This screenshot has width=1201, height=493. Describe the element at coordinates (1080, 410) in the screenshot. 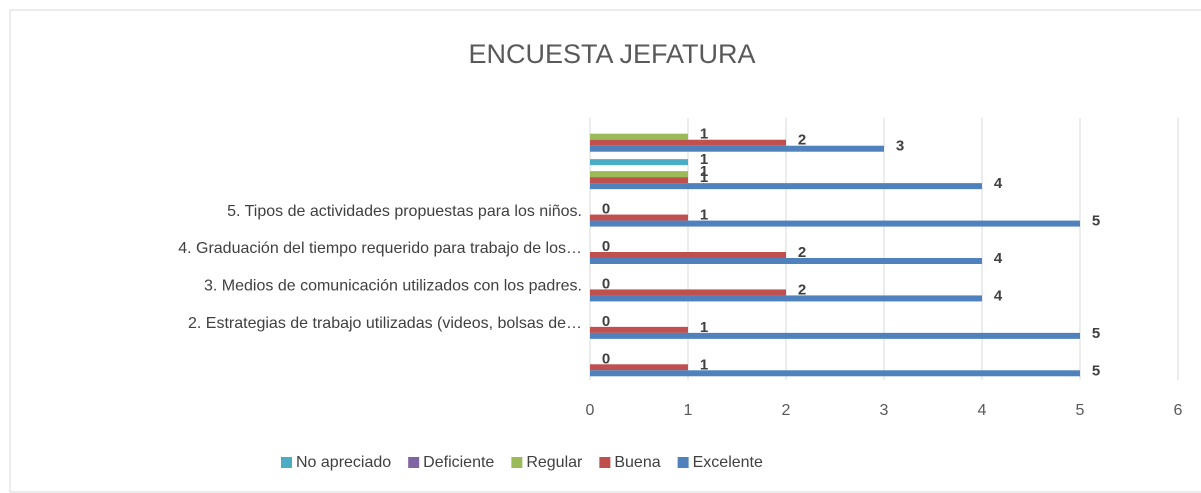

I see `x-tick-label: 5` at that location.